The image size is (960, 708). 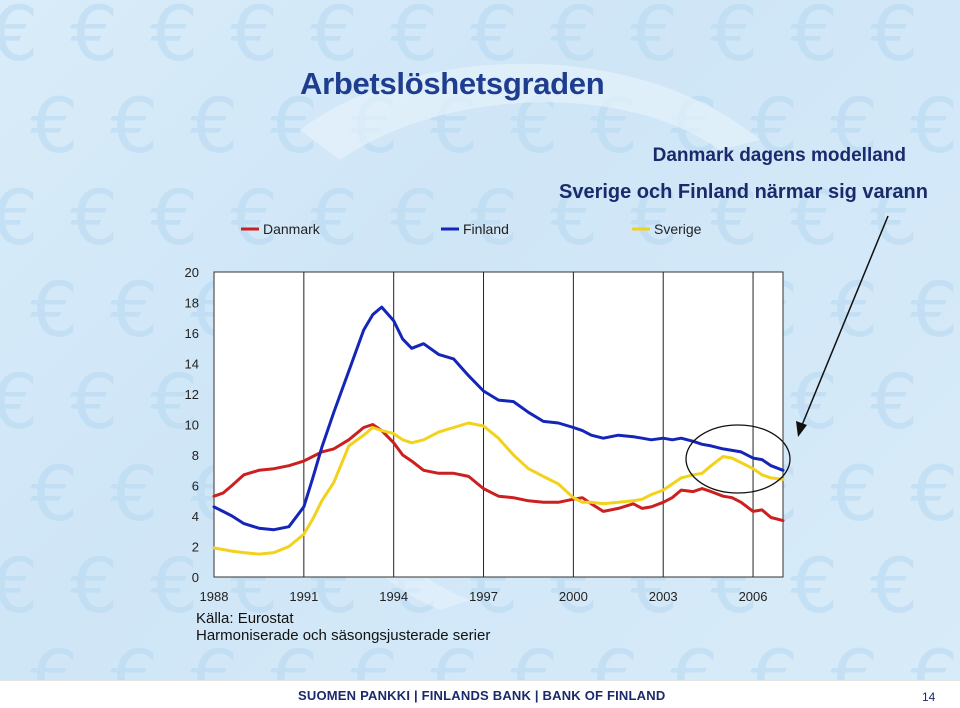 I want to click on page-number: 14, so click(x=929, y=697).